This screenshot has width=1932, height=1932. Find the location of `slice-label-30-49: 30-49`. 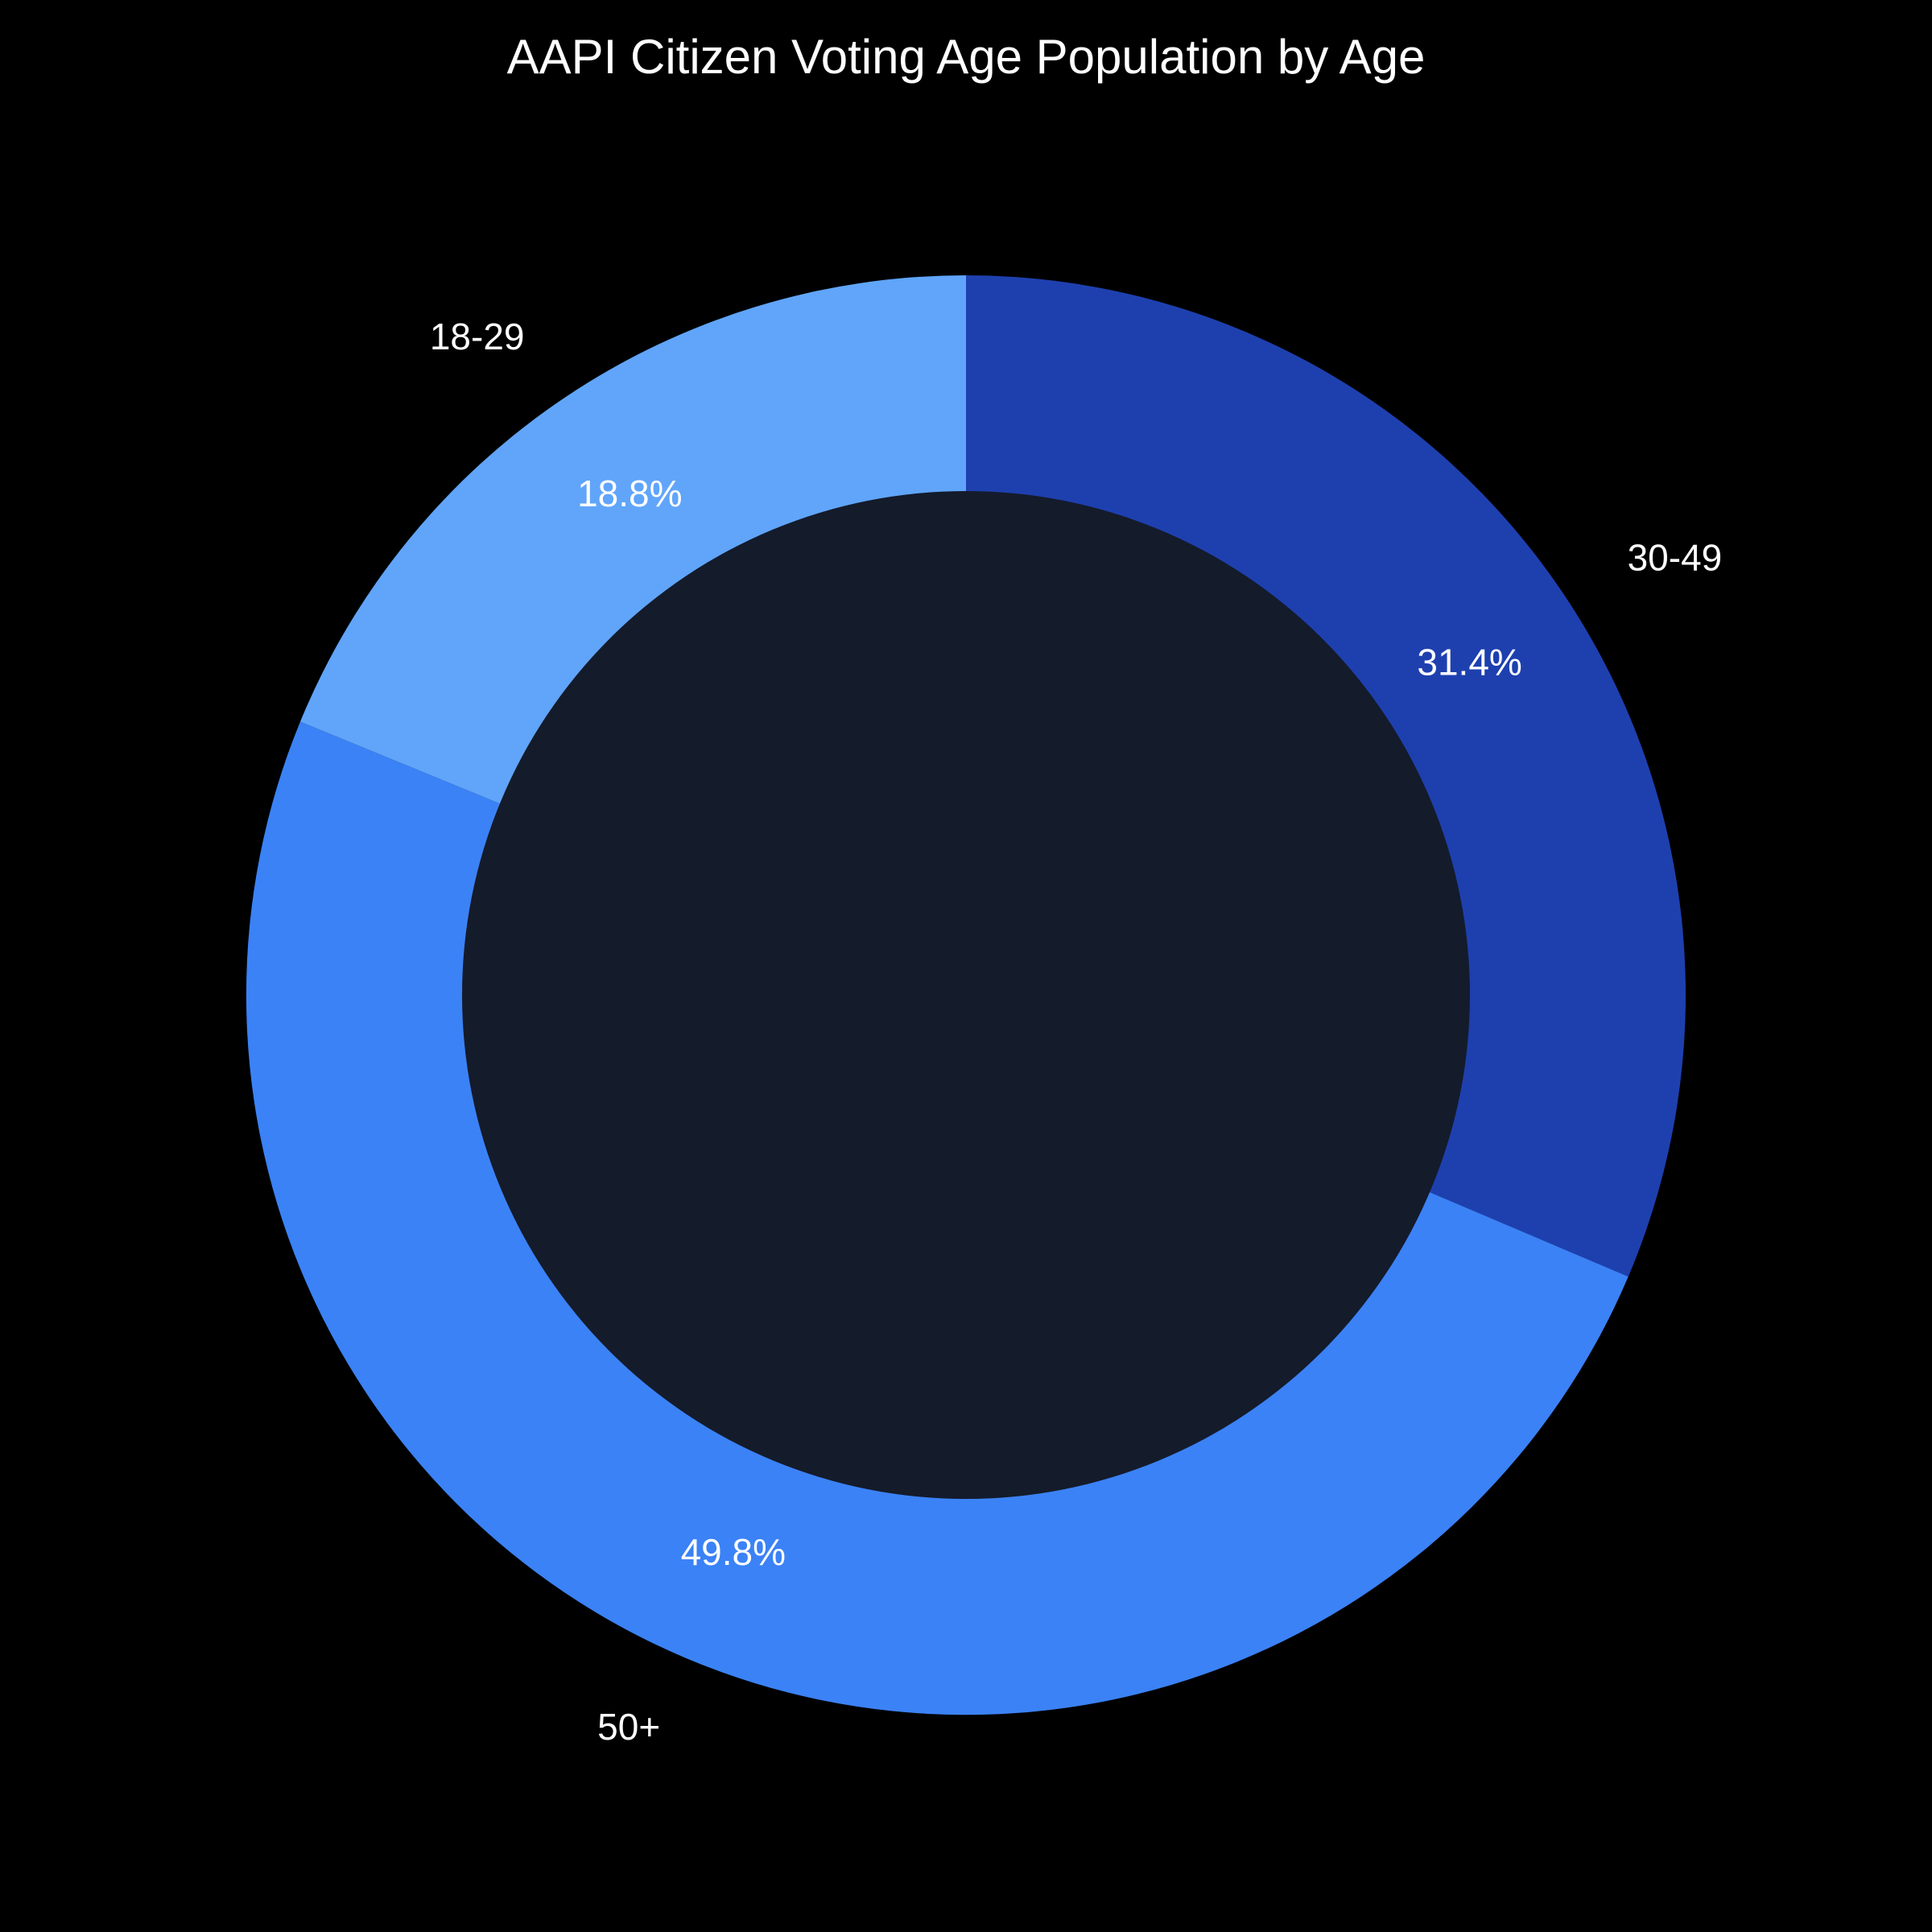

slice-label-30-49: 30-49 is located at coordinates (1675, 558).